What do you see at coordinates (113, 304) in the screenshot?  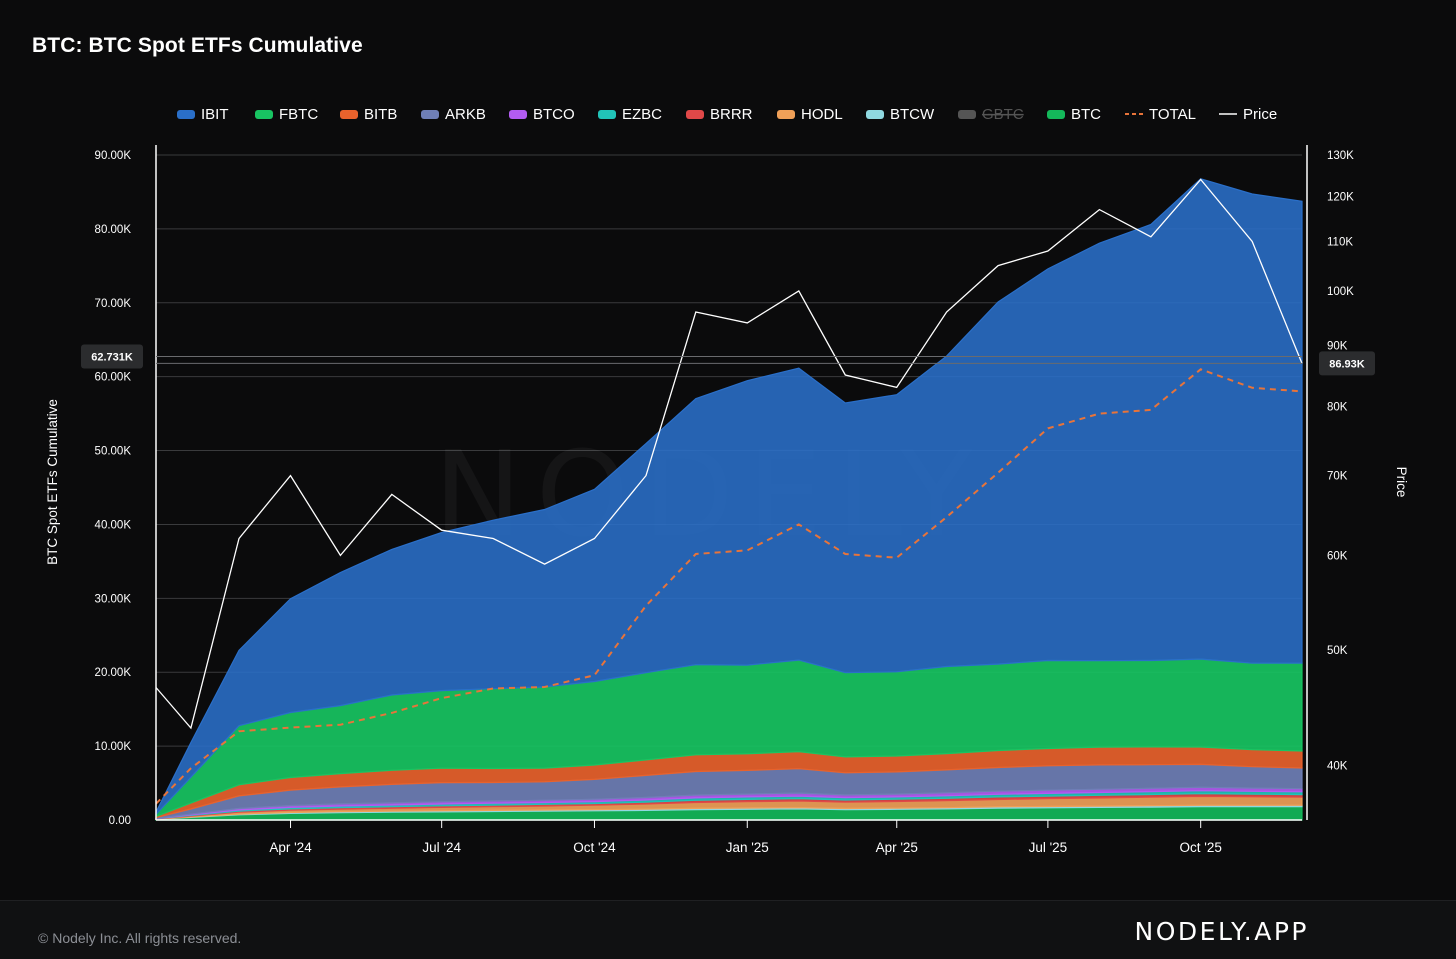 I see `y-tick-label: 70.00K` at bounding box center [113, 304].